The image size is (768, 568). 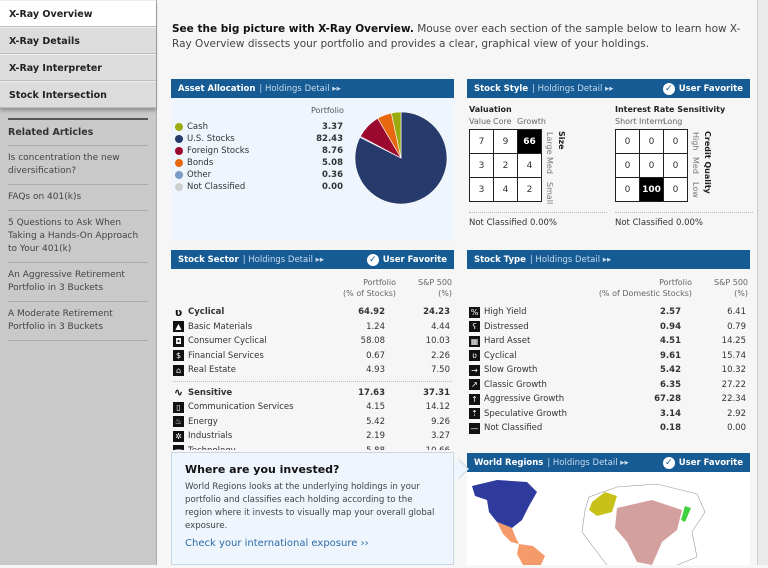 What do you see at coordinates (736, 428) in the screenshot?
I see `sp500-value: 0.00` at bounding box center [736, 428].